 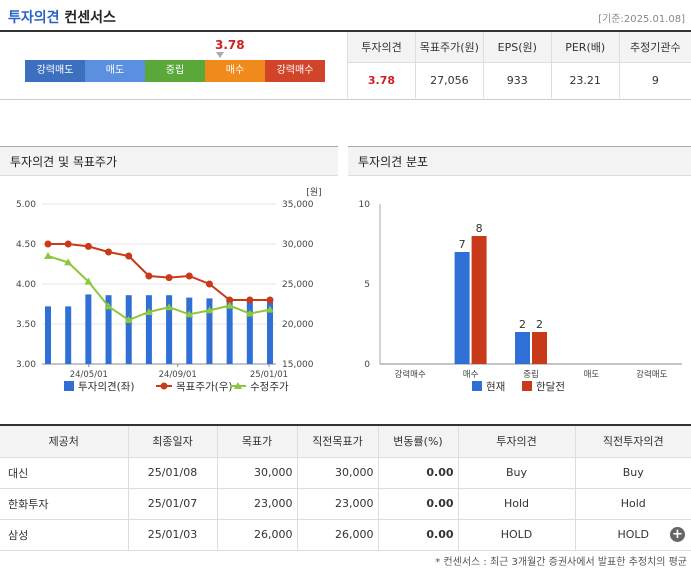 What do you see at coordinates (337, 535) in the screenshot?
I see `rep-prev-target: 26,000` at bounding box center [337, 535].